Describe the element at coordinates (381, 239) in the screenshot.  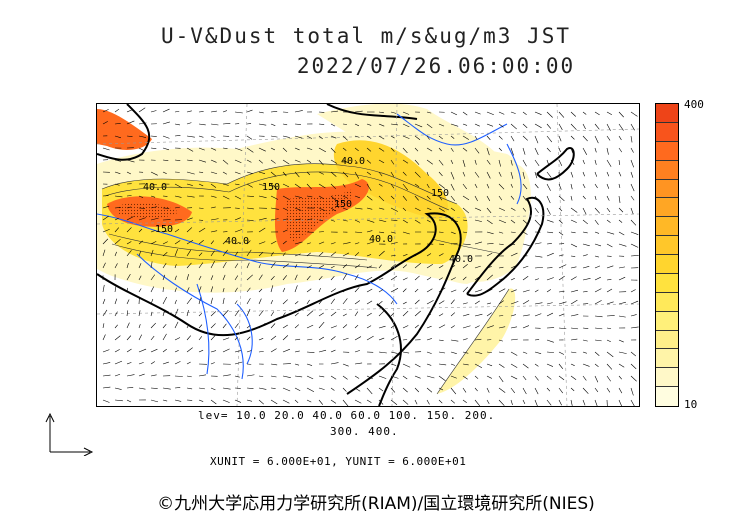
I see `contour-label: 40.0` at that location.